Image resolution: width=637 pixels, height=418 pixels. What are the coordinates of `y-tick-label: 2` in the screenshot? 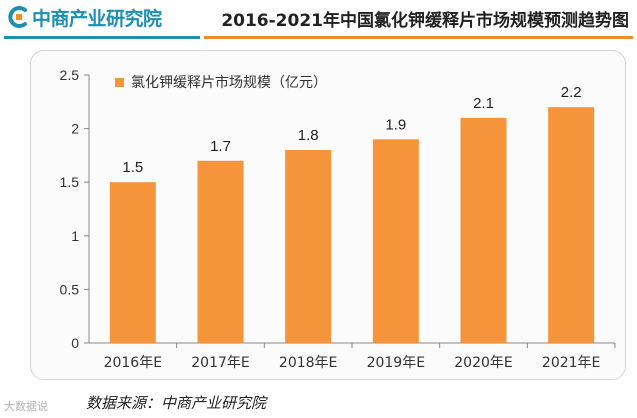 It's located at (75, 129).